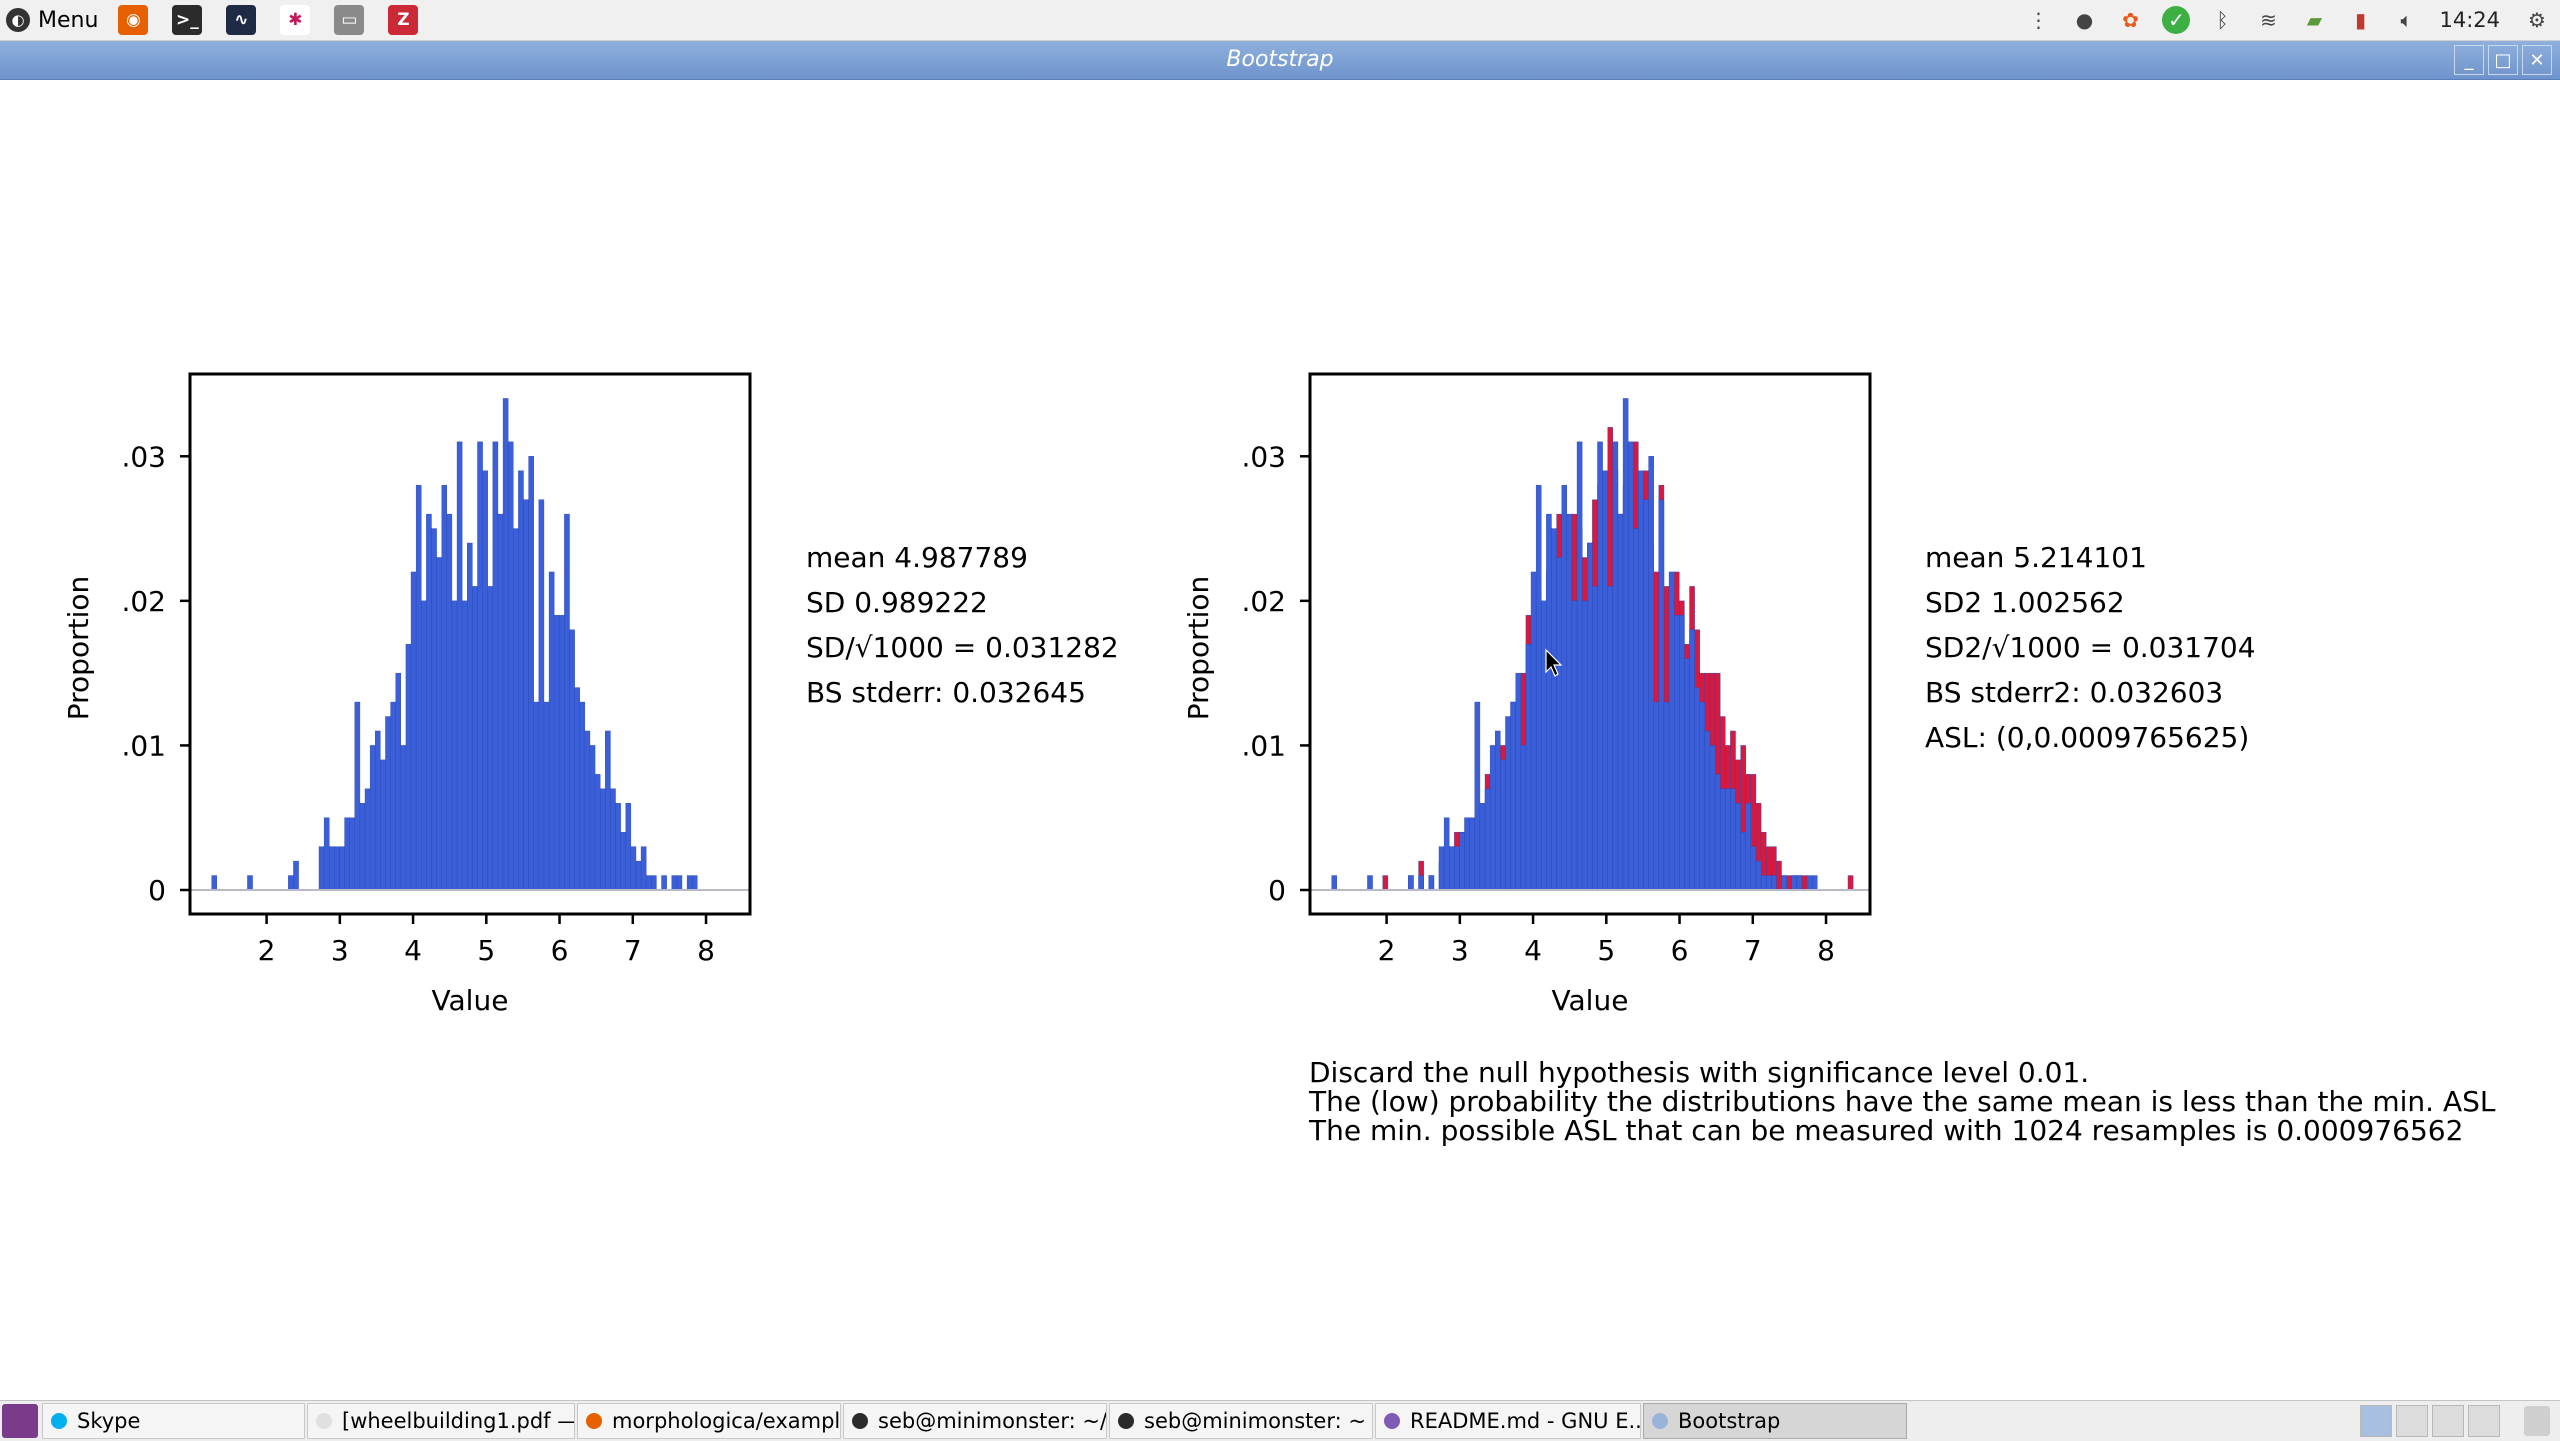 This screenshot has width=2560, height=1441. I want to click on workspace-1-button, so click(2376, 1421).